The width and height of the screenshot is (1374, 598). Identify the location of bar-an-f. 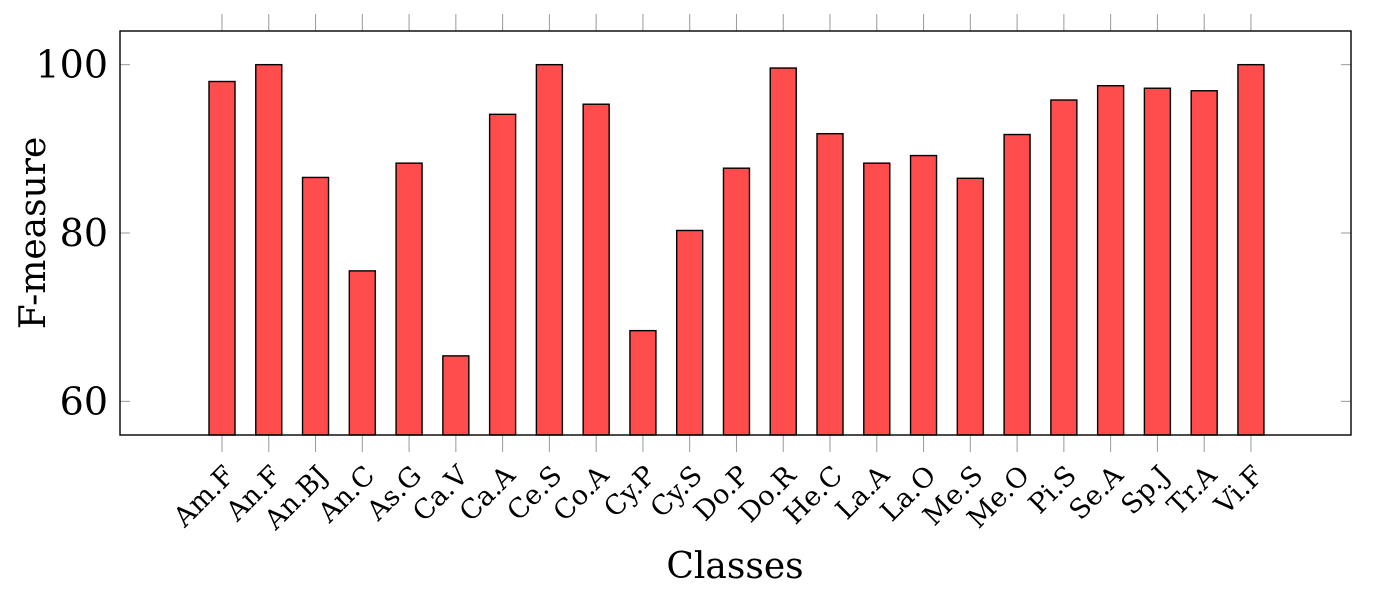
(269, 249).